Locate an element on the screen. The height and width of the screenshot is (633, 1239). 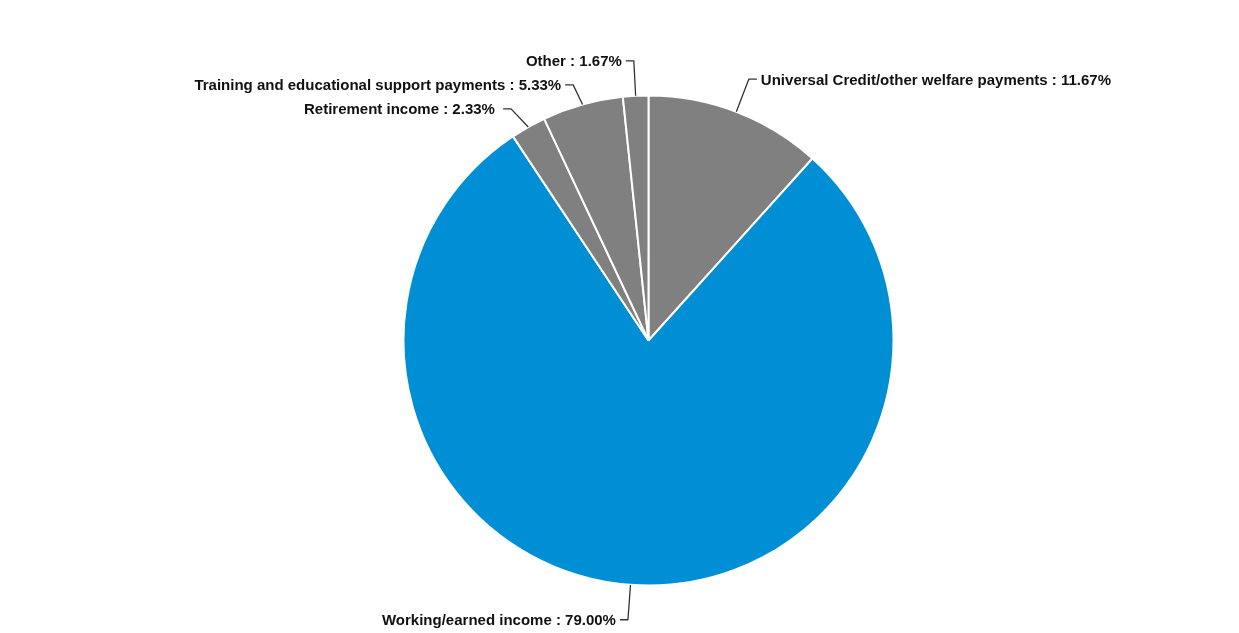
slice-label: Other : 1.67% is located at coordinates (573, 61).